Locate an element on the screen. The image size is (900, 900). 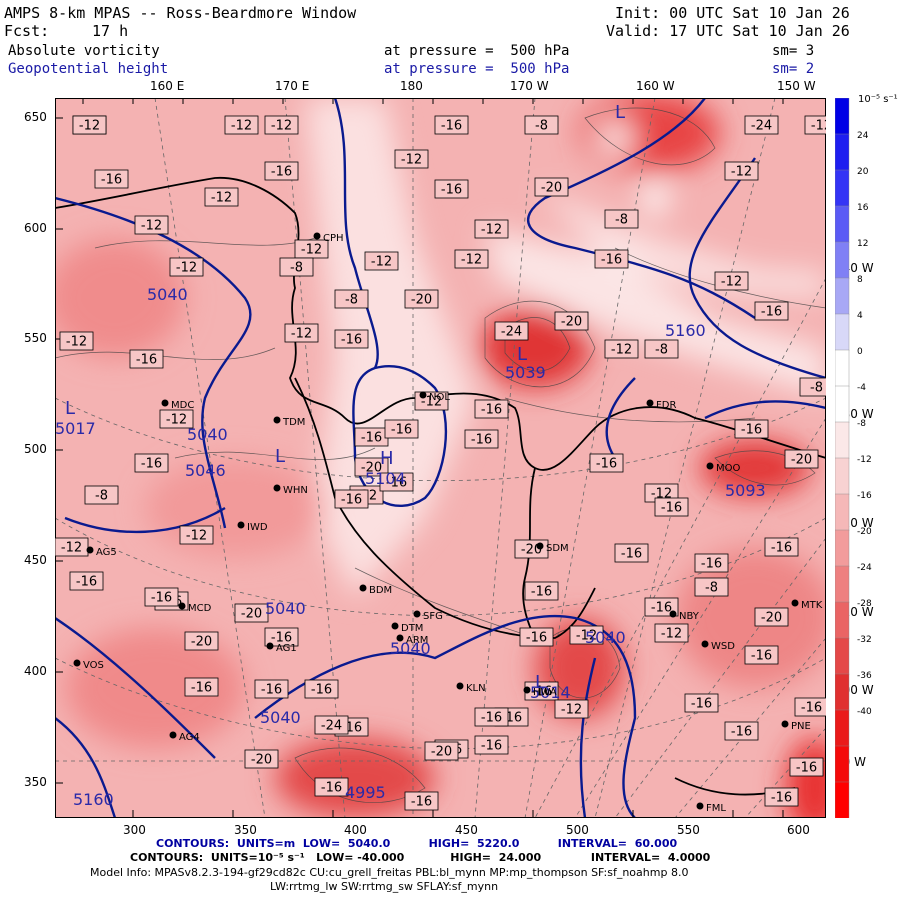
svg-text: PNE is located at coordinates (801, 726).